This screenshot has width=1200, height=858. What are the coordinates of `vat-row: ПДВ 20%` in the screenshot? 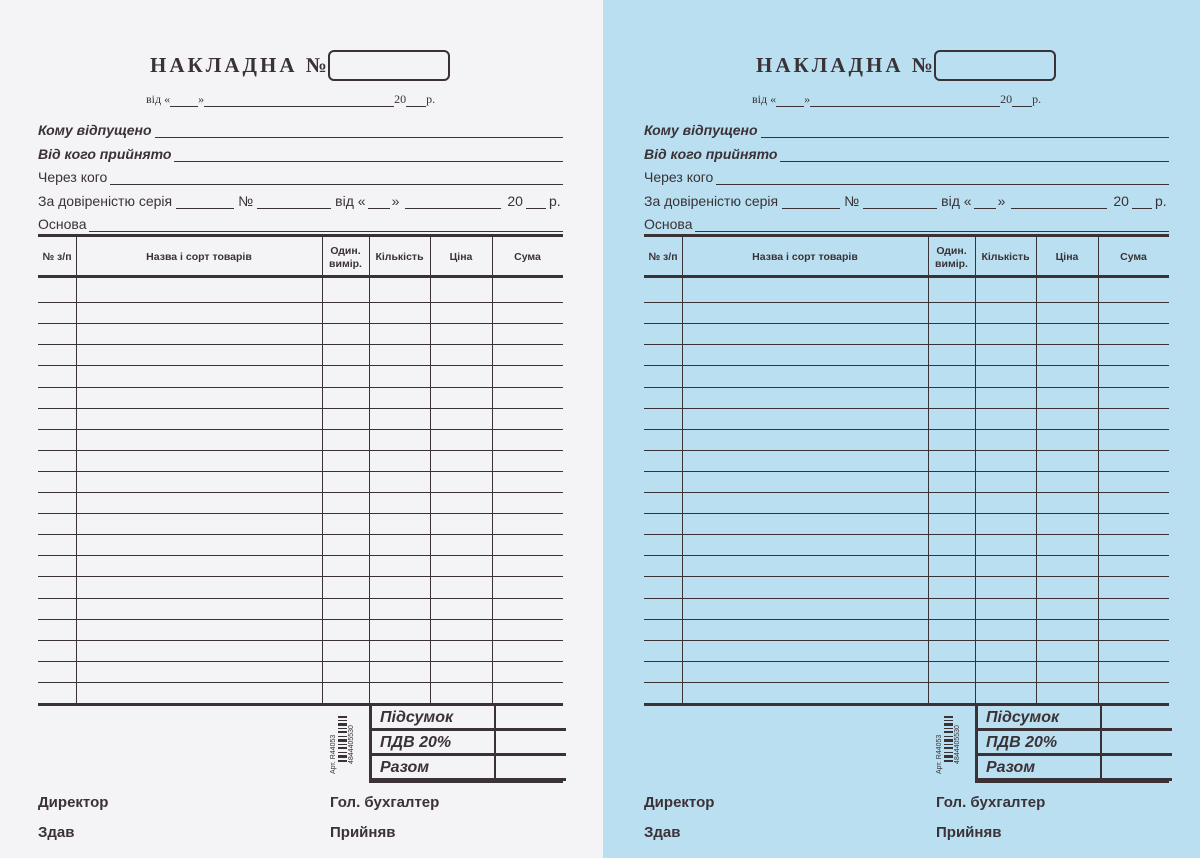 It's located at (1075, 743).